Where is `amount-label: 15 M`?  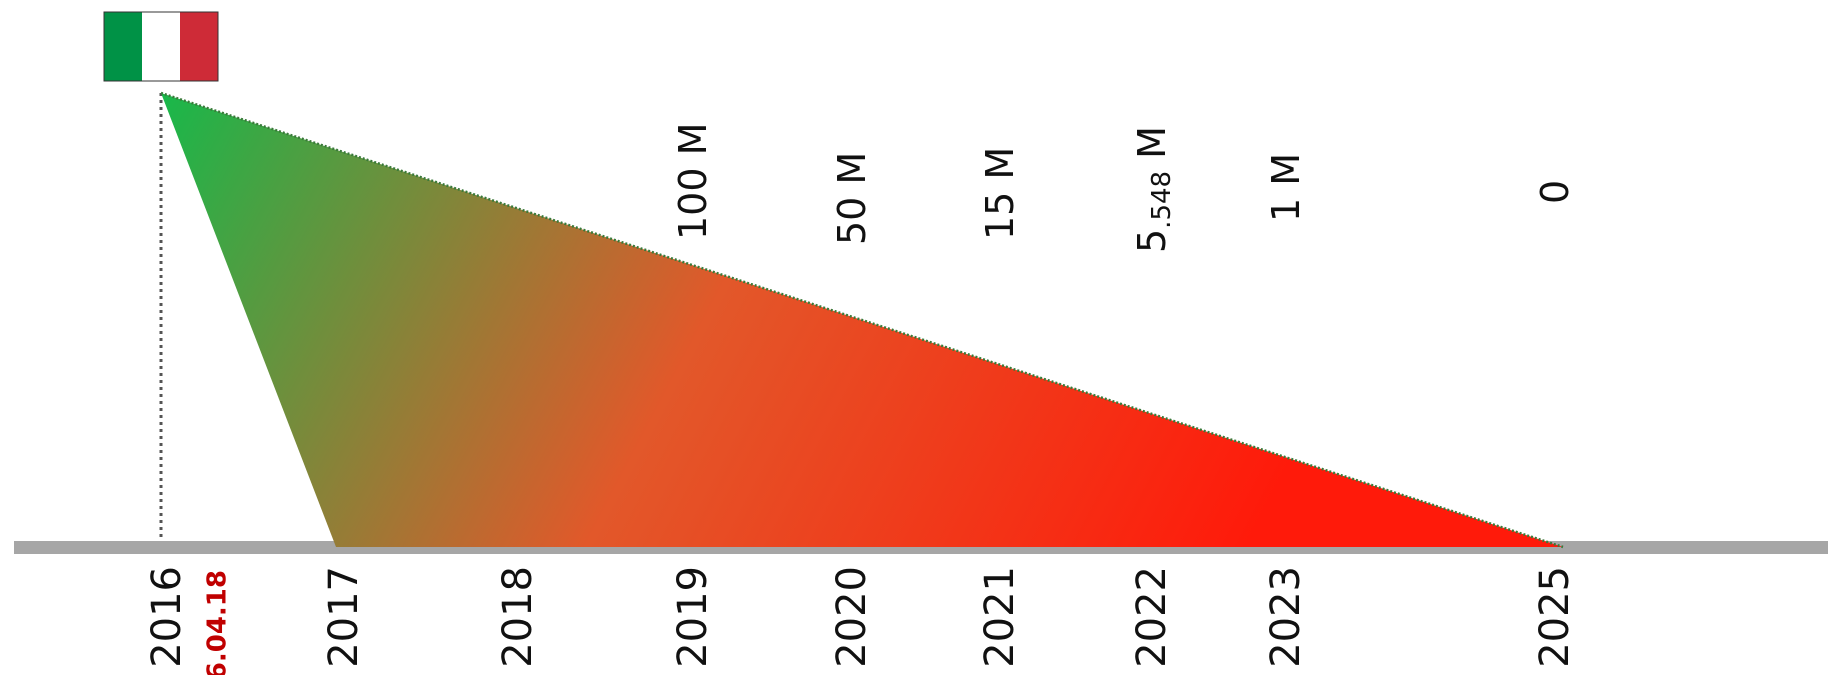
amount-label: 15 M is located at coordinates (1000, 193).